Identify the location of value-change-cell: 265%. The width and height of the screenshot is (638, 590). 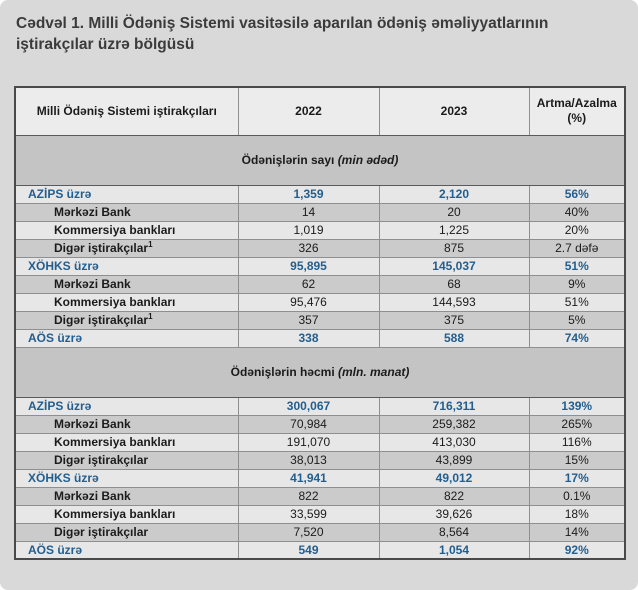
(577, 424).